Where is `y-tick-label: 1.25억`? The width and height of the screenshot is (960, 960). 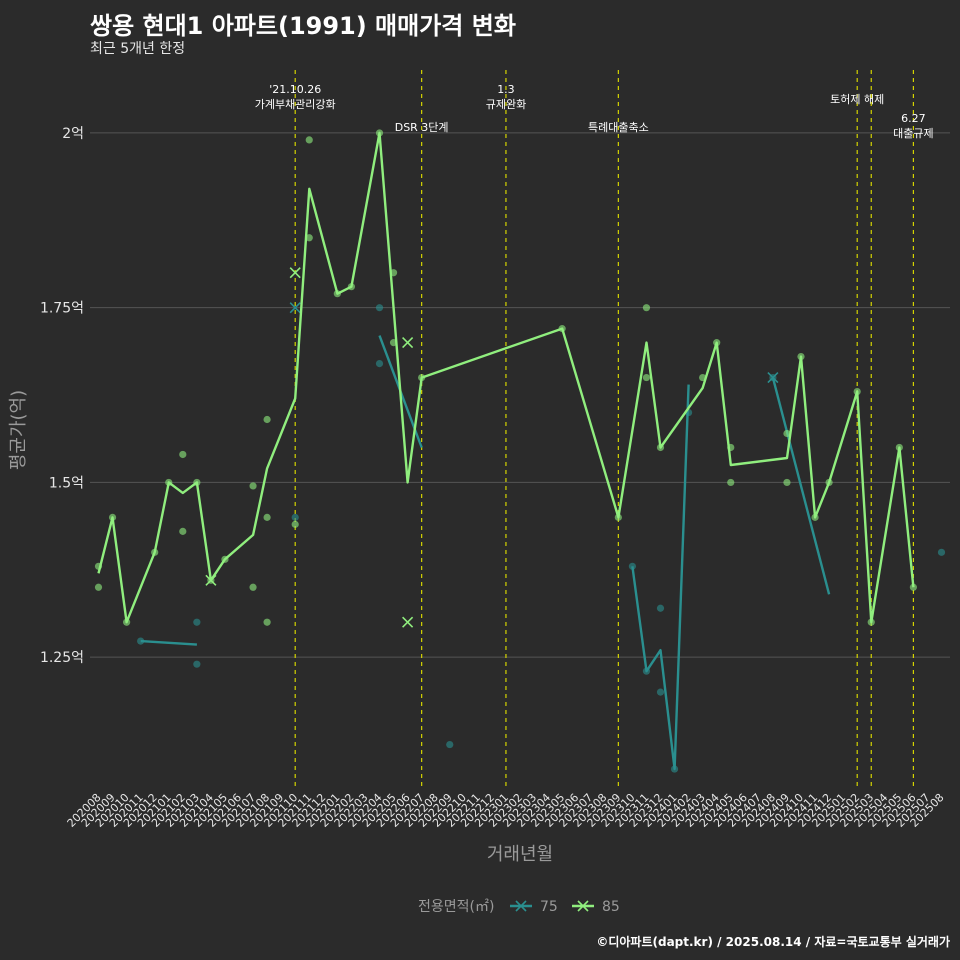 y-tick-label: 1.25억 is located at coordinates (62, 658).